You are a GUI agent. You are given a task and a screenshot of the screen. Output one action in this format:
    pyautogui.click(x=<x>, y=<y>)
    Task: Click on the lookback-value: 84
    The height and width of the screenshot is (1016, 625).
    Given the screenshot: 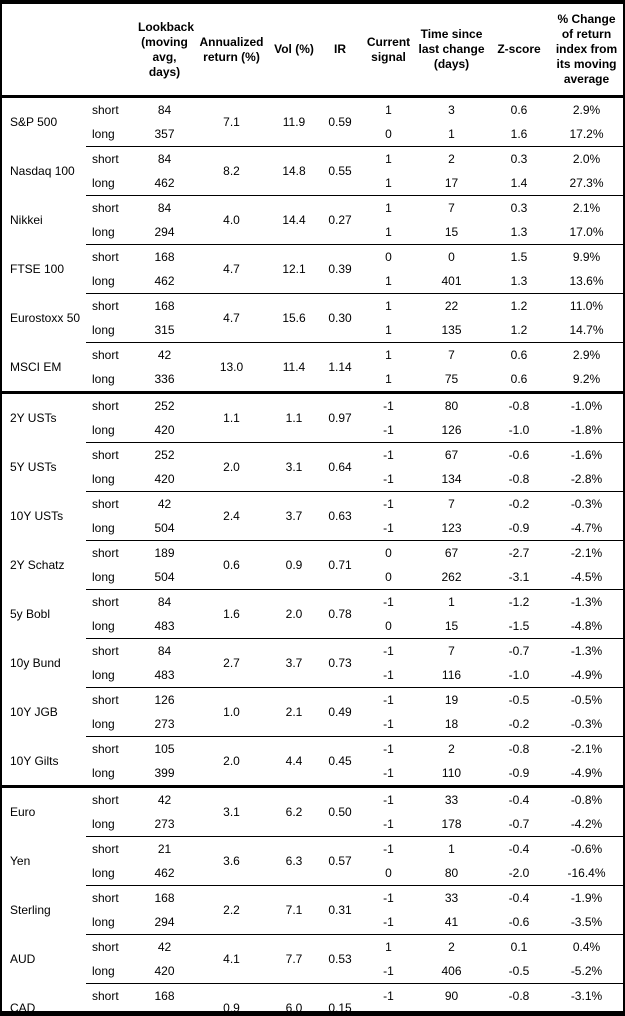 What is the action you would take?
    pyautogui.click(x=164, y=601)
    